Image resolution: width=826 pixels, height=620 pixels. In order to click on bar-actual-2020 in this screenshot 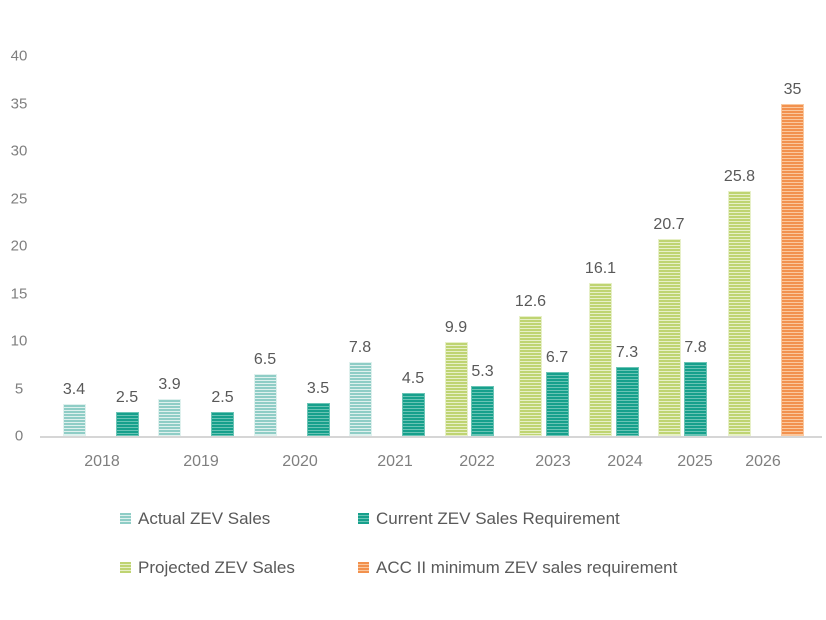, I will do `click(265, 405)`.